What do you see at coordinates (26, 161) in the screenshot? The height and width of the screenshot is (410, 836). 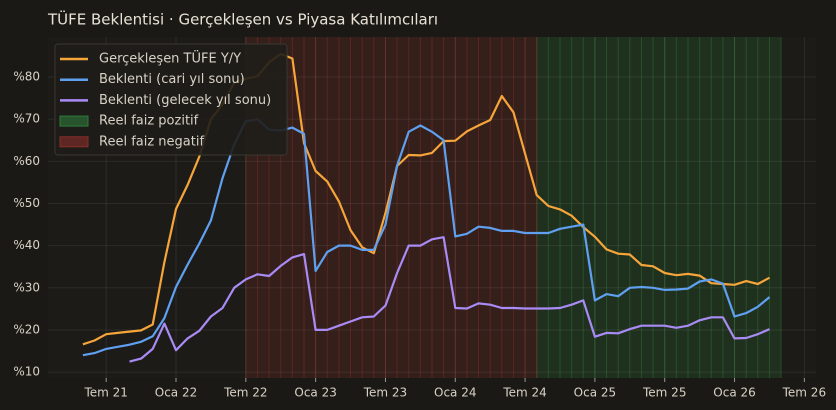 I see `y-tick-label: %60` at bounding box center [26, 161].